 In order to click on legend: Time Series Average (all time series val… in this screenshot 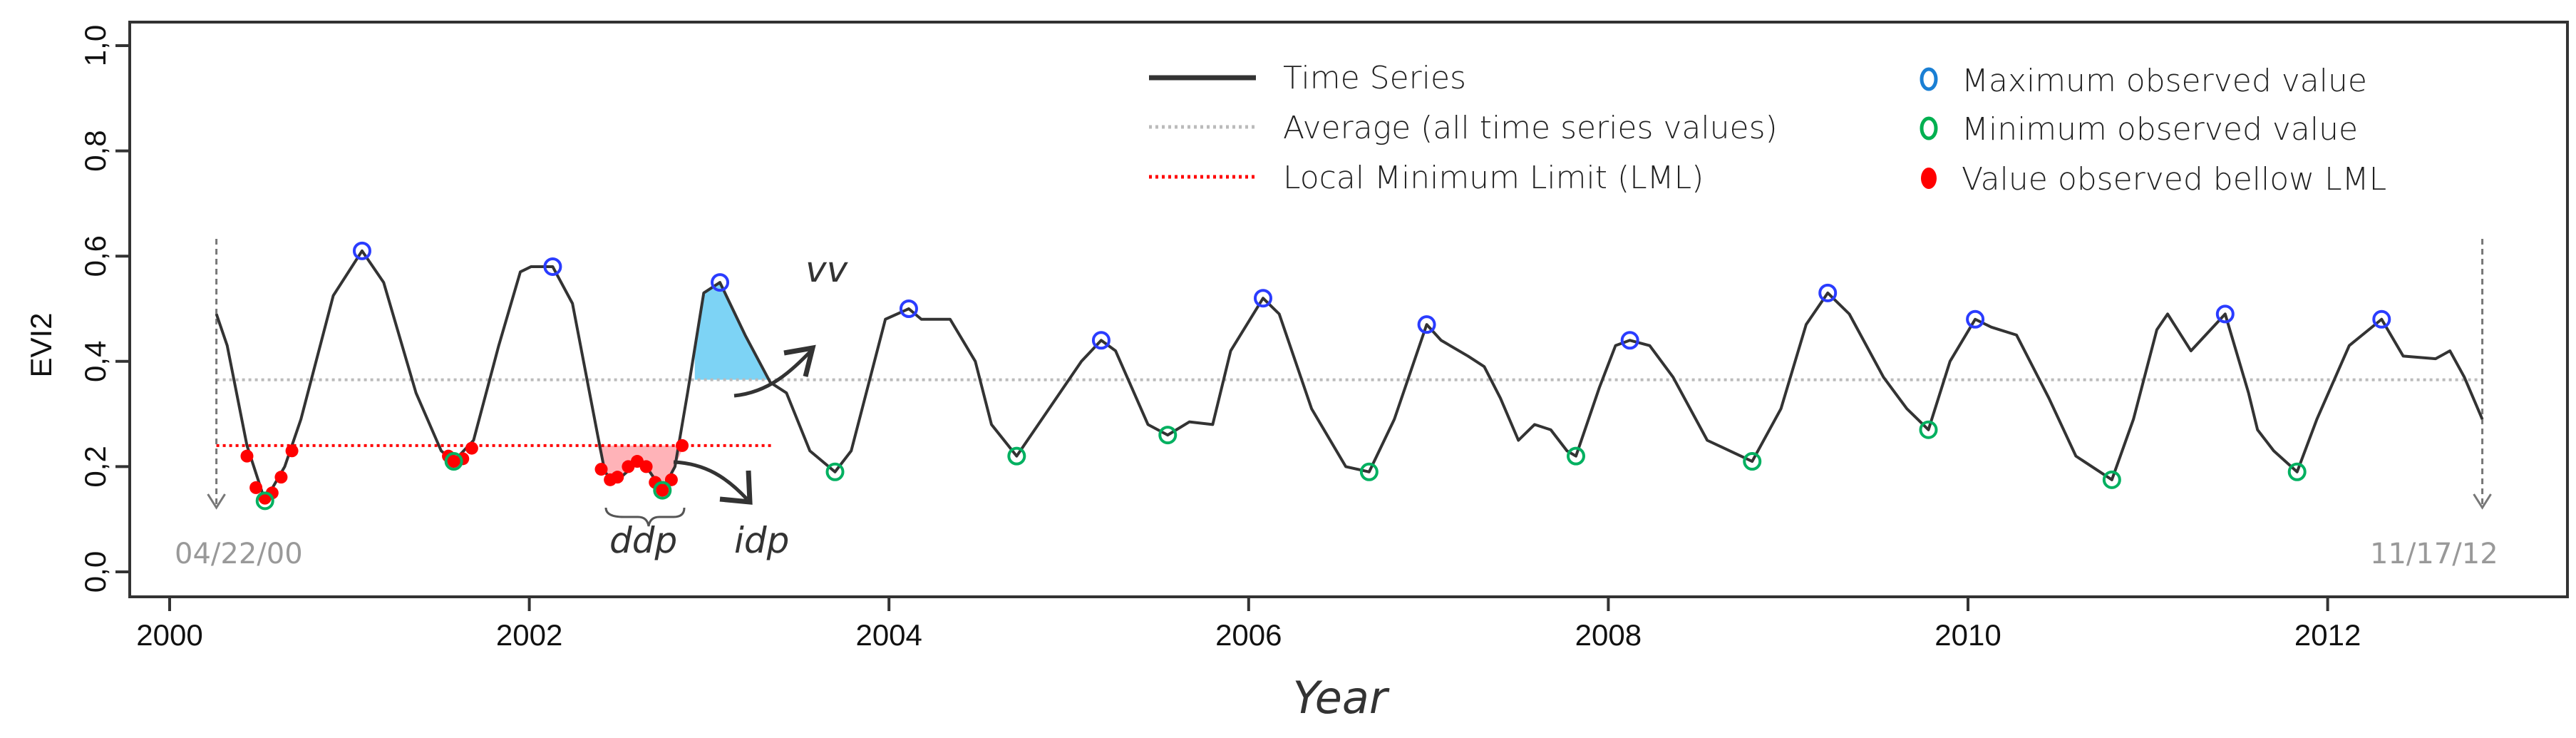, I will do `click(1767, 129)`.